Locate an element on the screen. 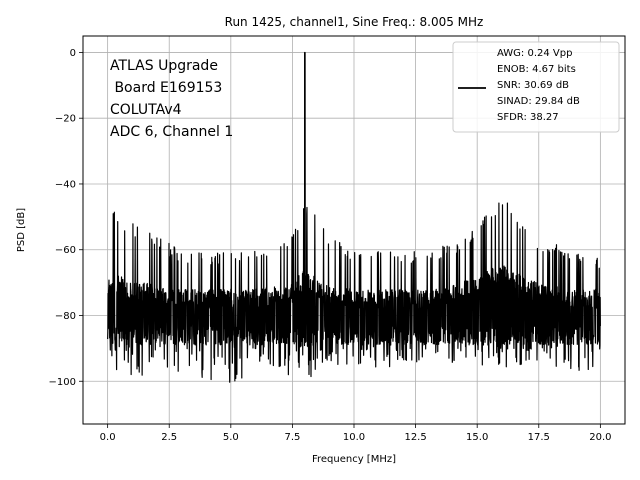  y-axis-label: PSD [dB] is located at coordinates (21, 230).